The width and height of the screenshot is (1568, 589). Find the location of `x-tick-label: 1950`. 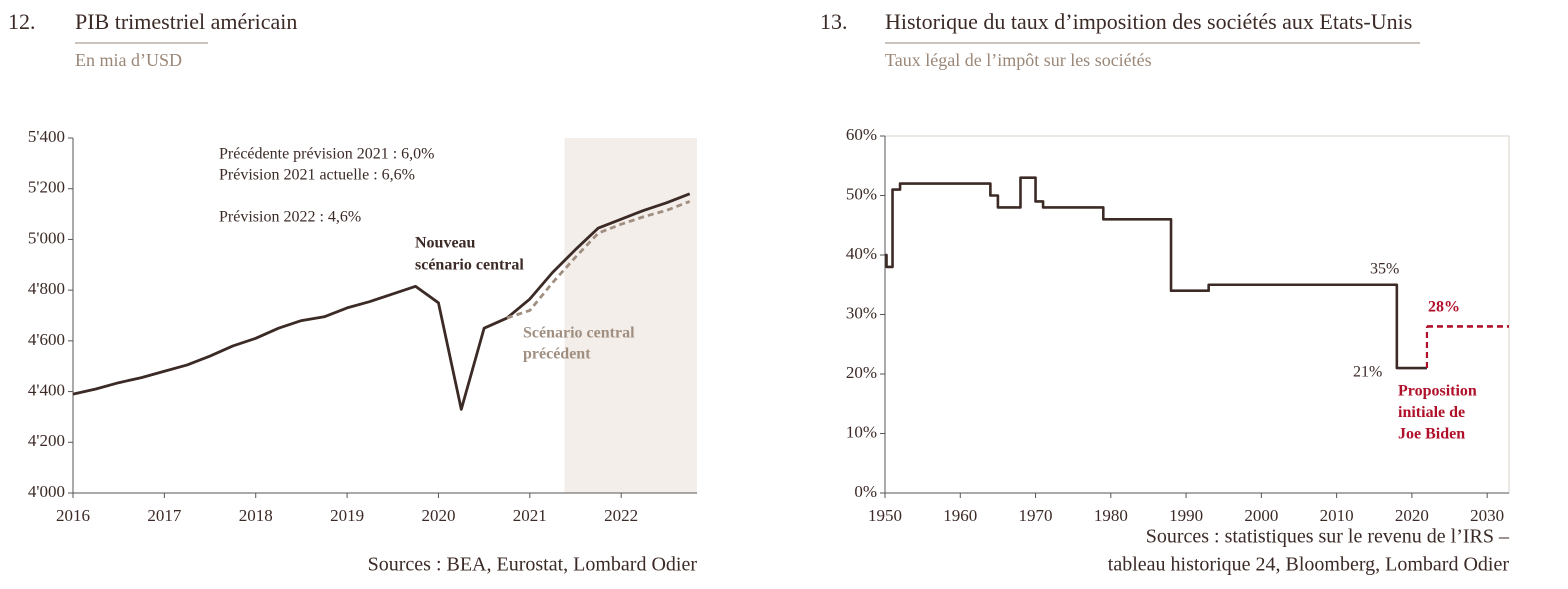

x-tick-label: 1950 is located at coordinates (885, 515).